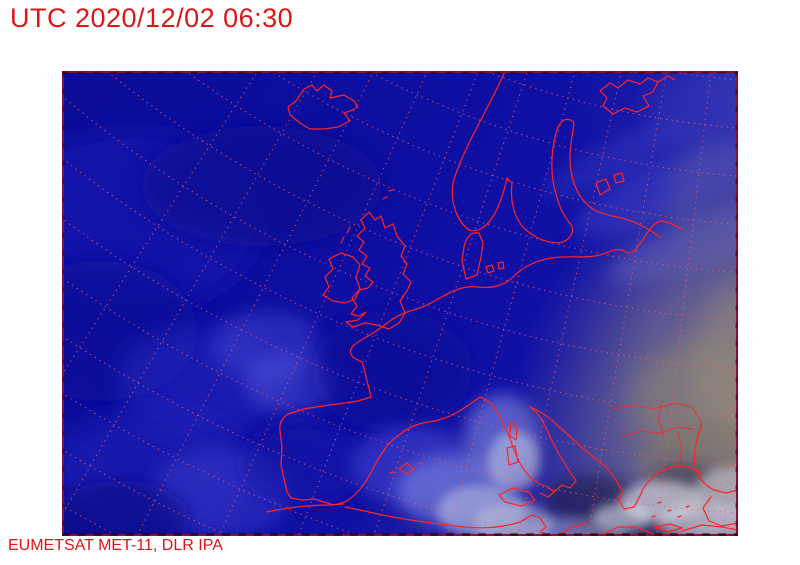 This screenshot has height=565, width=800. I want to click on coast-baltic-south, so click(560, 260).